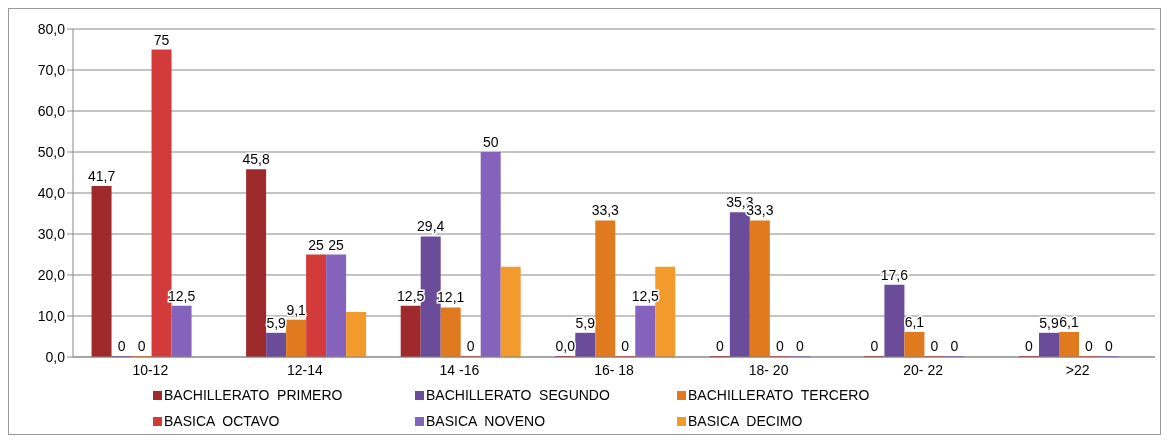  Describe the element at coordinates (605, 210) in the screenshot. I see `data-label: 33,3` at that location.